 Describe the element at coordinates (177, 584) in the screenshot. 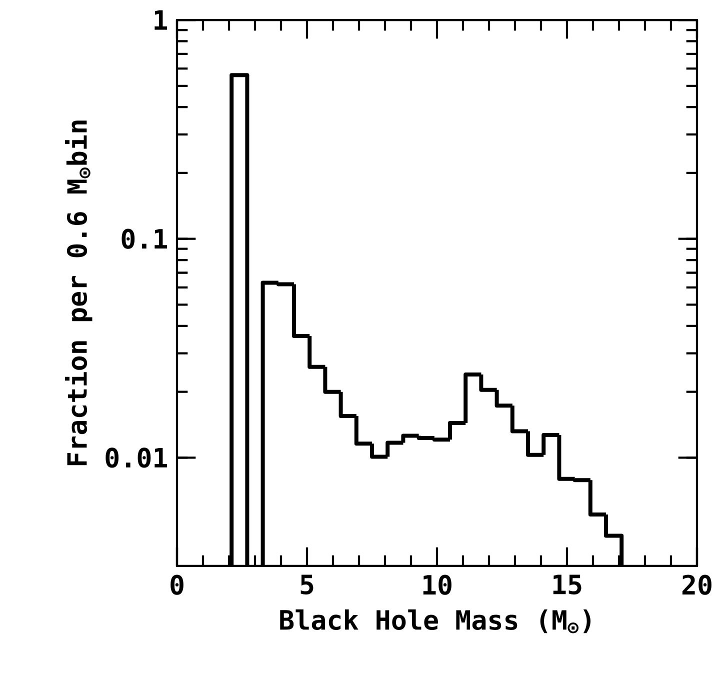

I see `x-tick-label: 0` at that location.